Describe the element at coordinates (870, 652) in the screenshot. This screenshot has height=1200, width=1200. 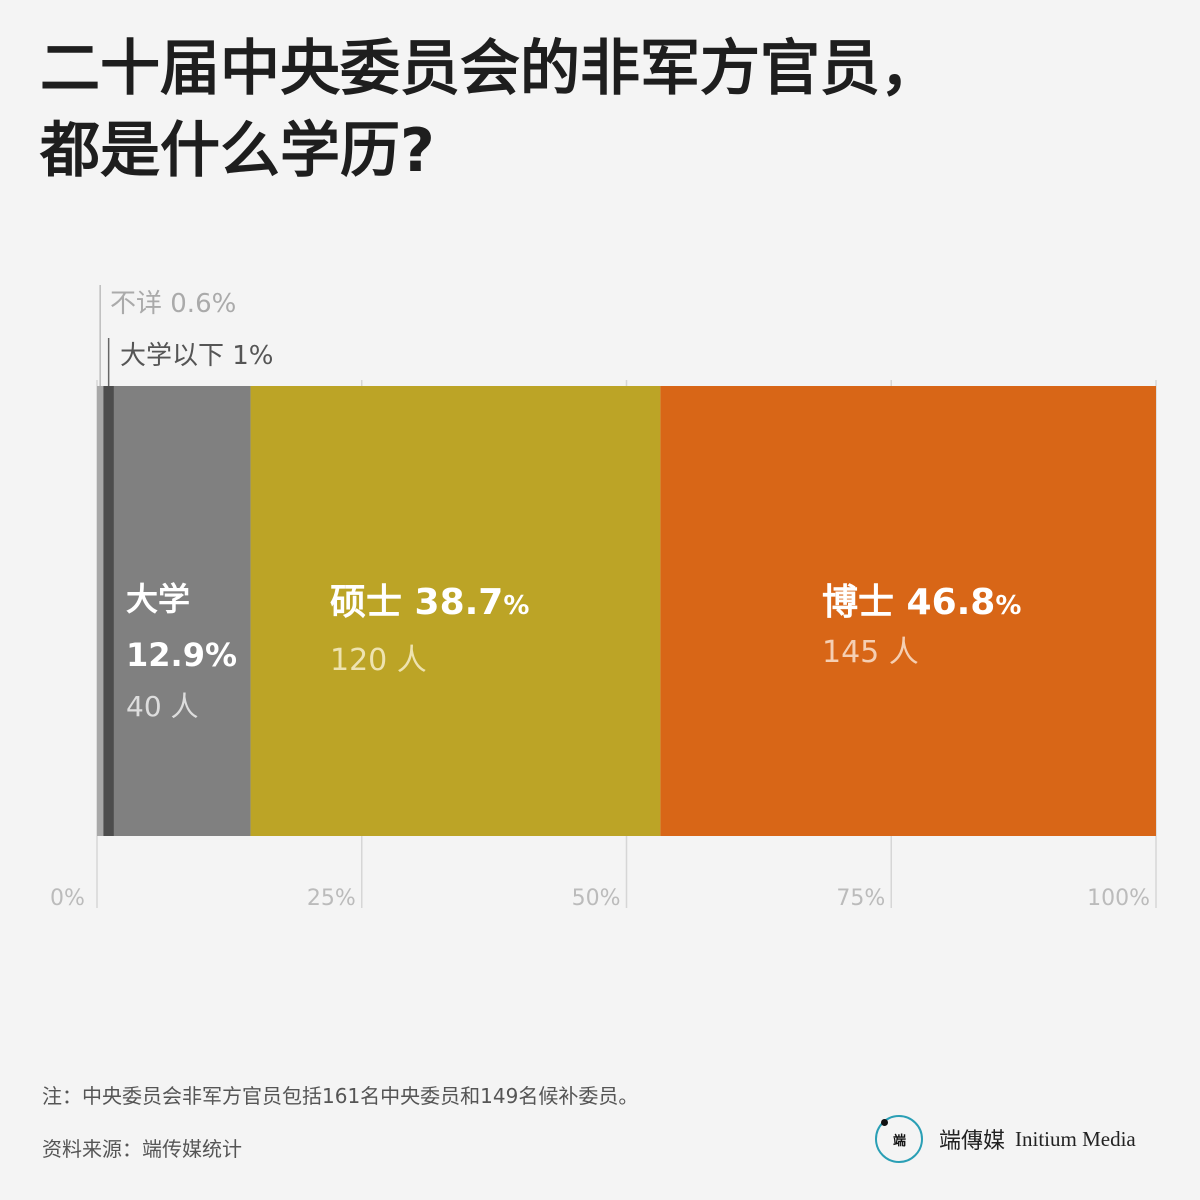
I see `label-doctor-count: 145 人` at that location.